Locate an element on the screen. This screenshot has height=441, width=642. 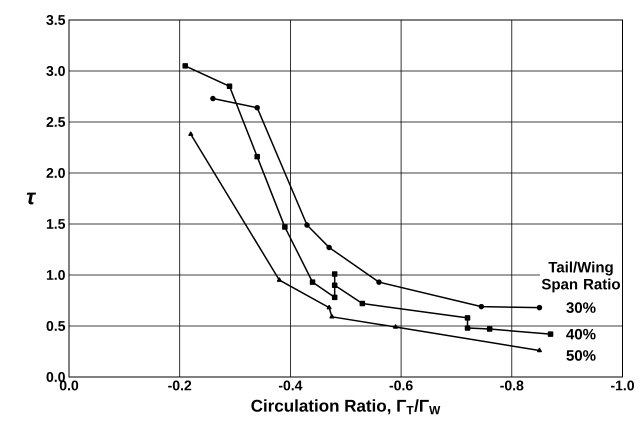
y-tick-label: 2.5 is located at coordinates (56, 122).